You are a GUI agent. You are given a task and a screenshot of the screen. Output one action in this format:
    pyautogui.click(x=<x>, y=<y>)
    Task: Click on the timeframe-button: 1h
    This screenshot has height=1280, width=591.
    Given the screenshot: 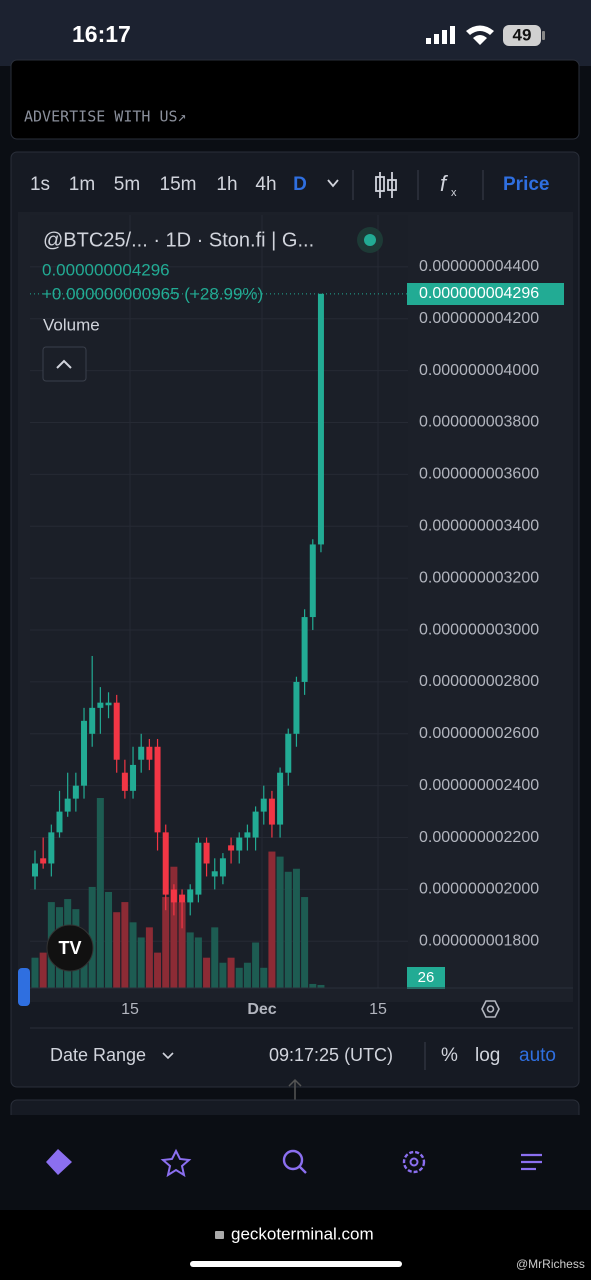 What is the action you would take?
    pyautogui.click(x=226, y=184)
    